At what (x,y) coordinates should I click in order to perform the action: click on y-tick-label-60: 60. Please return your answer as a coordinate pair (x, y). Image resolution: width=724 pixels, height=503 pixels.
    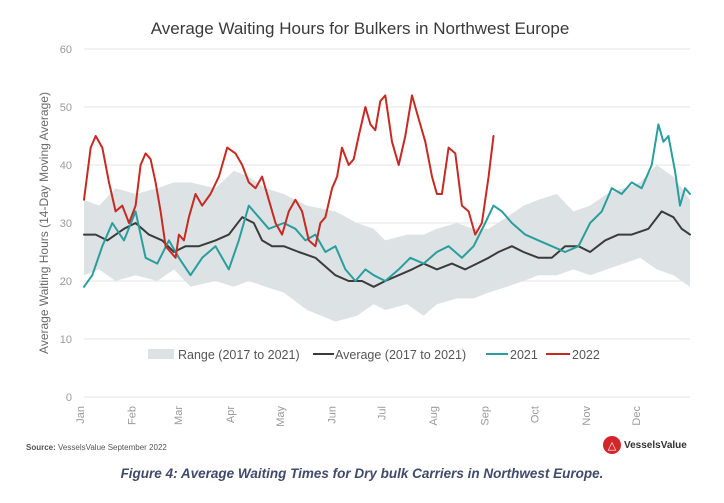
    Looking at the image, I should click on (66, 50).